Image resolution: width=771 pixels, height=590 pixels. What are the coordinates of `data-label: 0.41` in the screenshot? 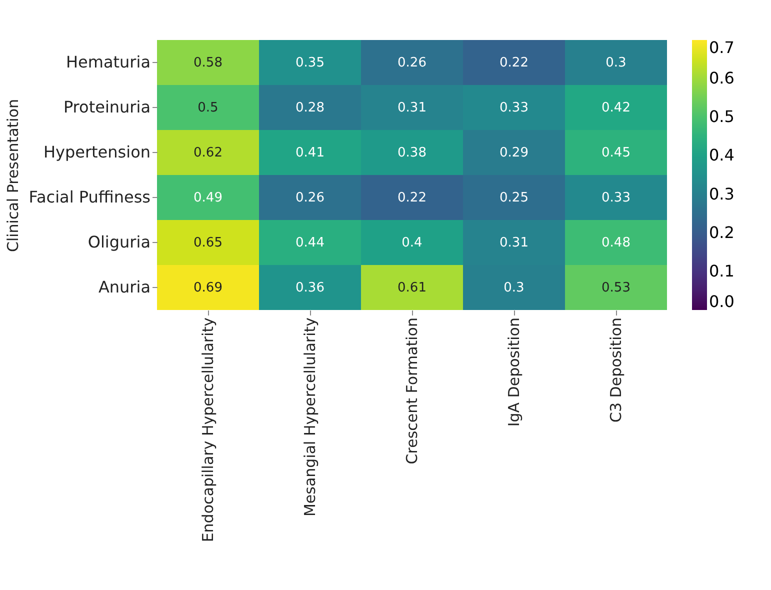 It's located at (310, 153).